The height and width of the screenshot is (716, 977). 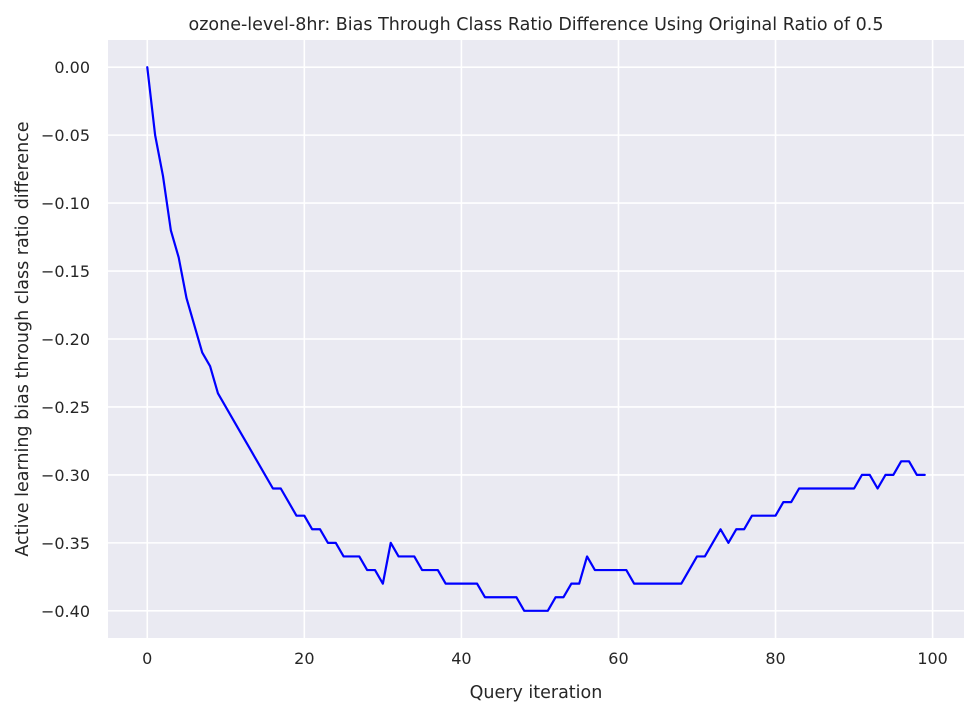 I want to click on y-tick-label: −0.40, so click(x=65, y=611).